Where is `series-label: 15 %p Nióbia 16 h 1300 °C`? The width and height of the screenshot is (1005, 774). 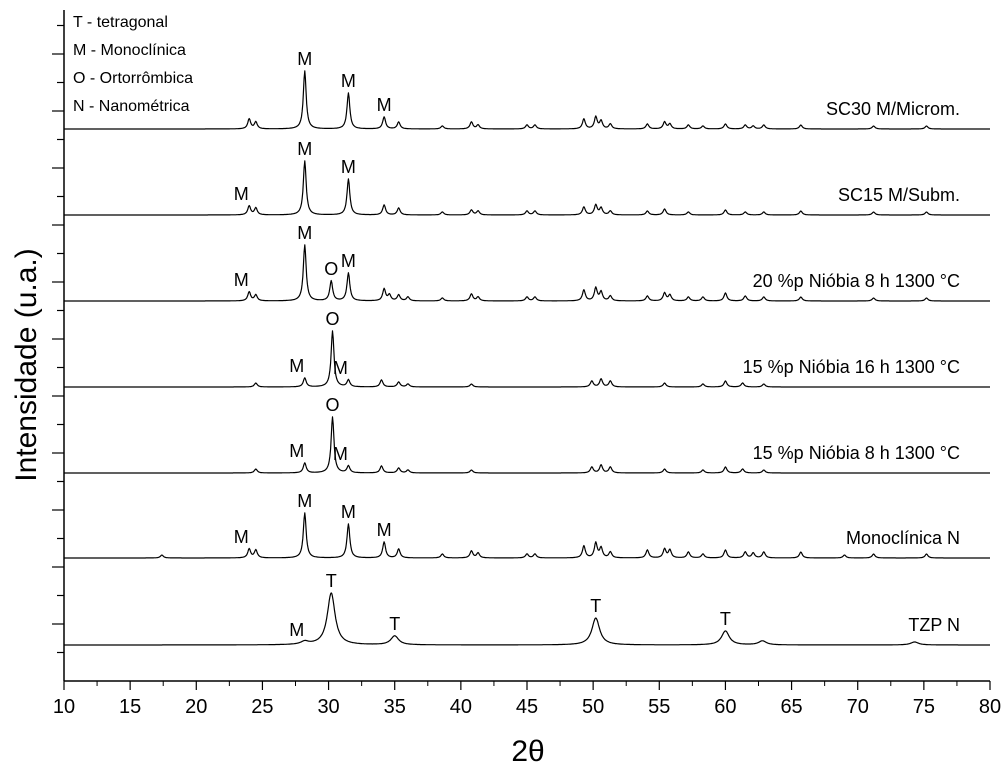 series-label: 15 %p Nióbia 16 h 1300 °C is located at coordinates (851, 367).